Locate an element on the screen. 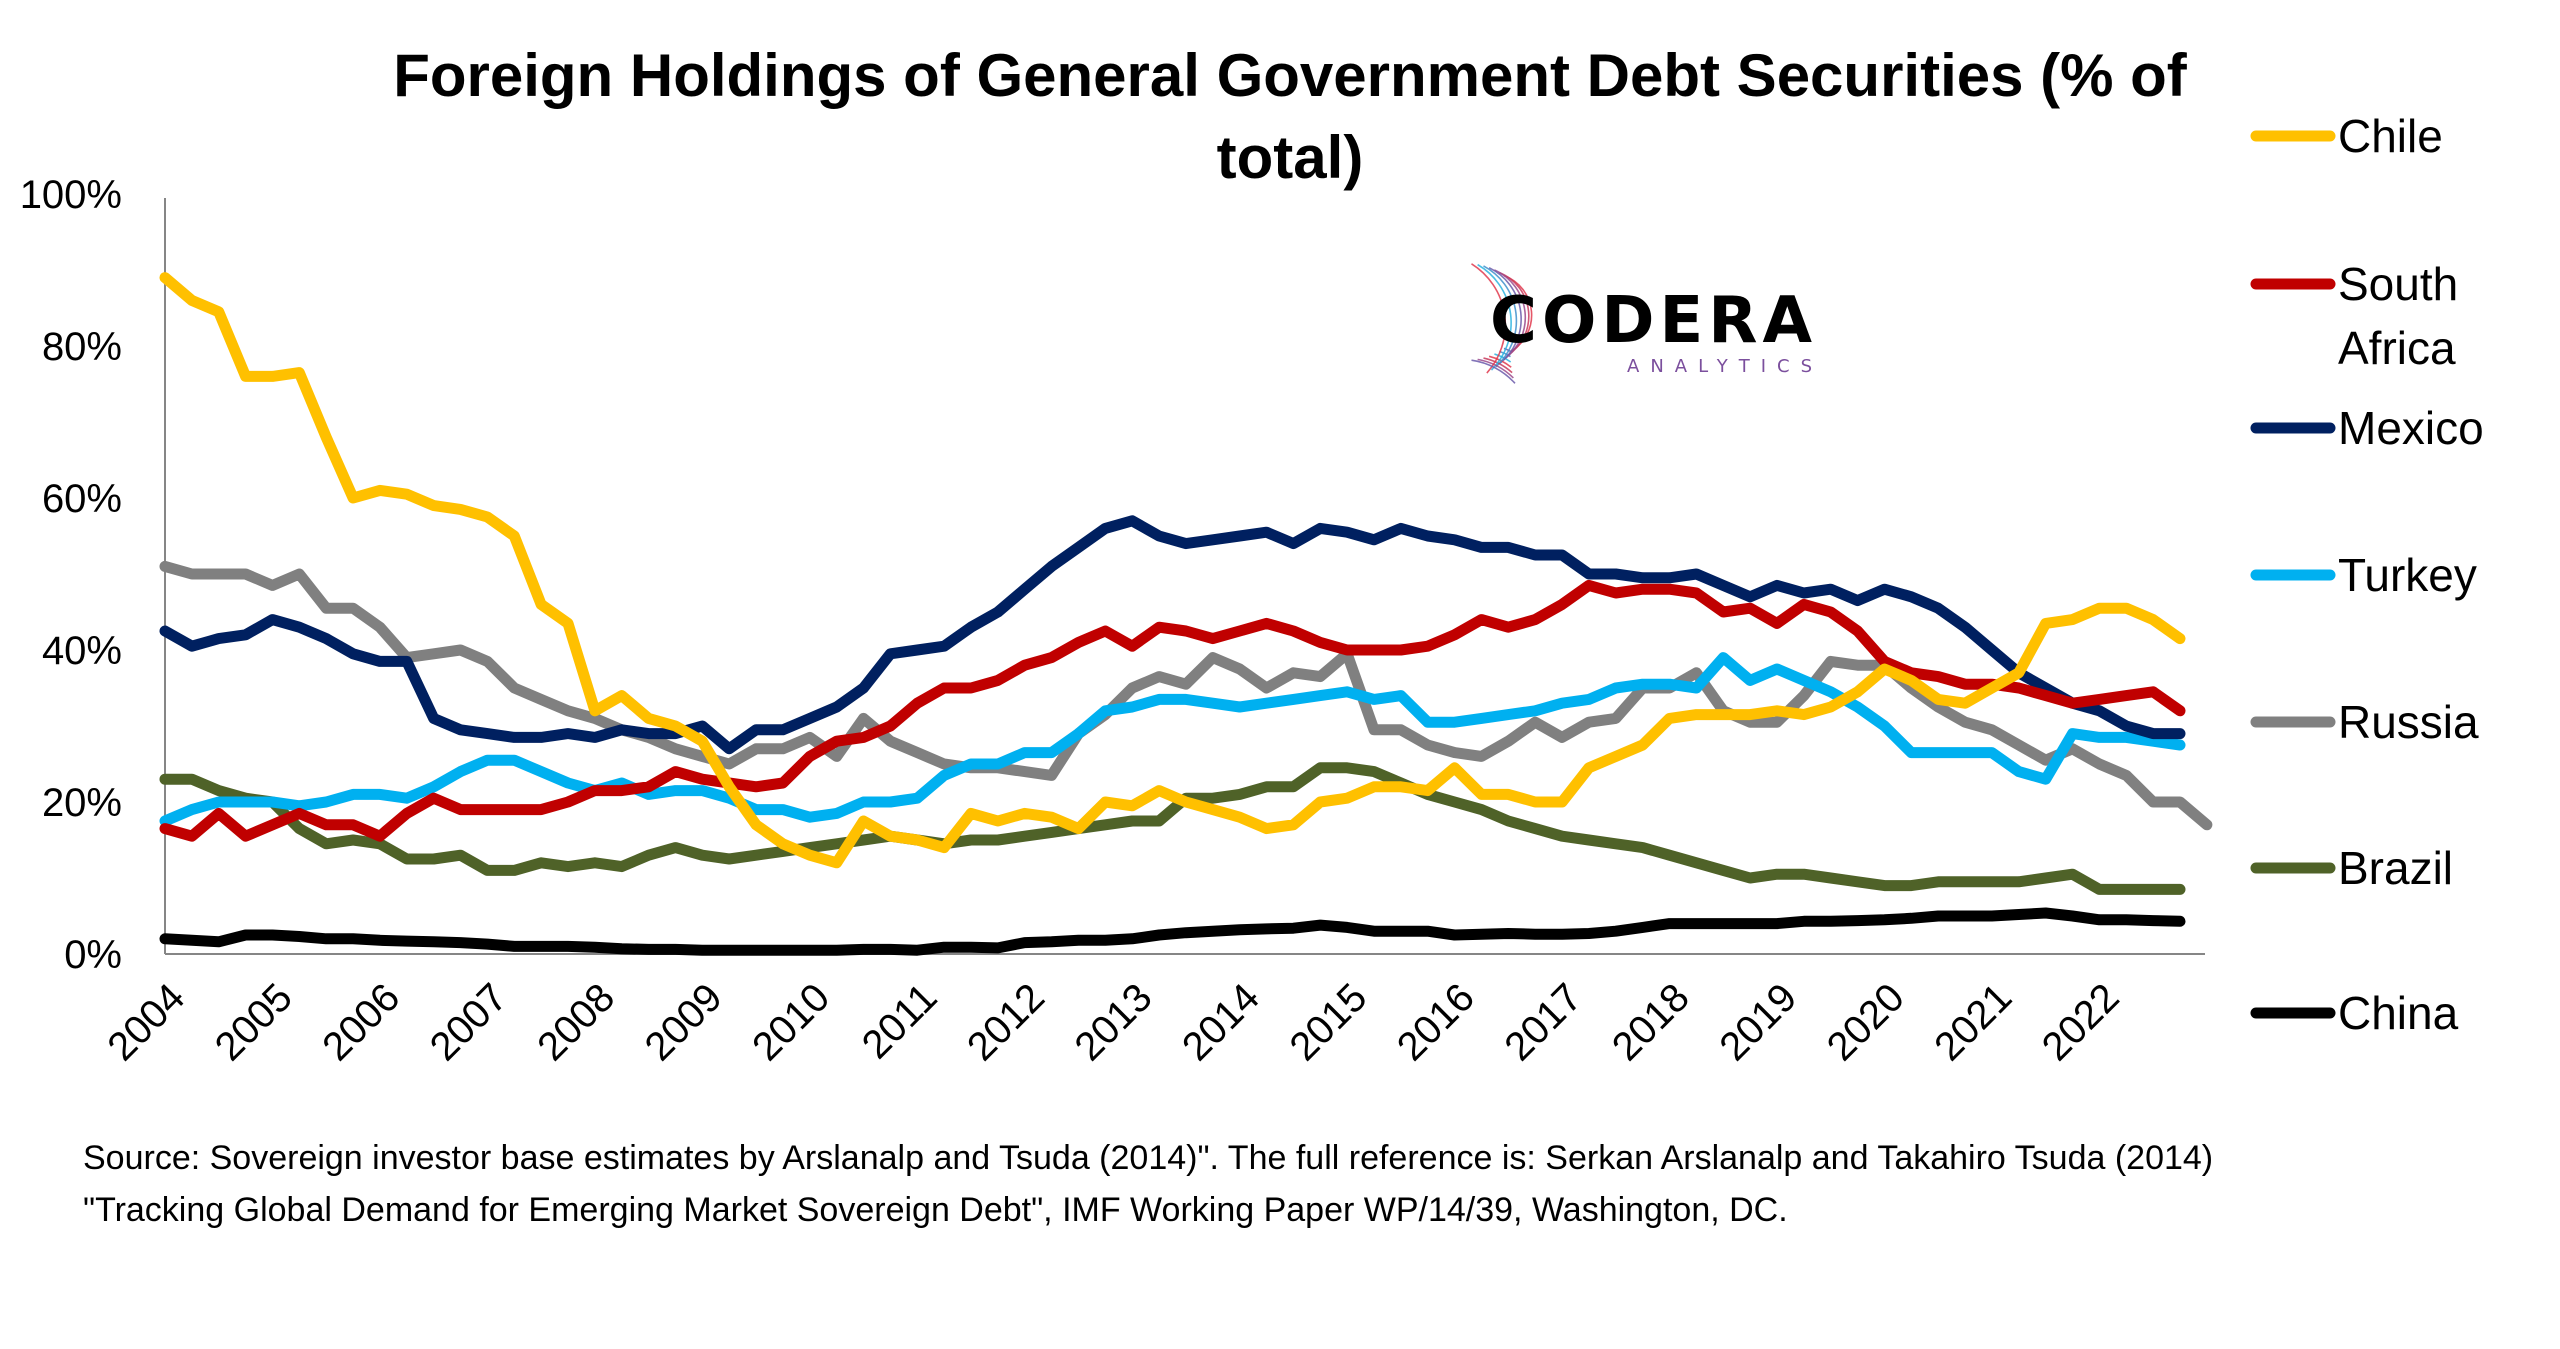 This screenshot has width=2560, height=1349. x-tick-label: 2012 is located at coordinates (1006, 1022).